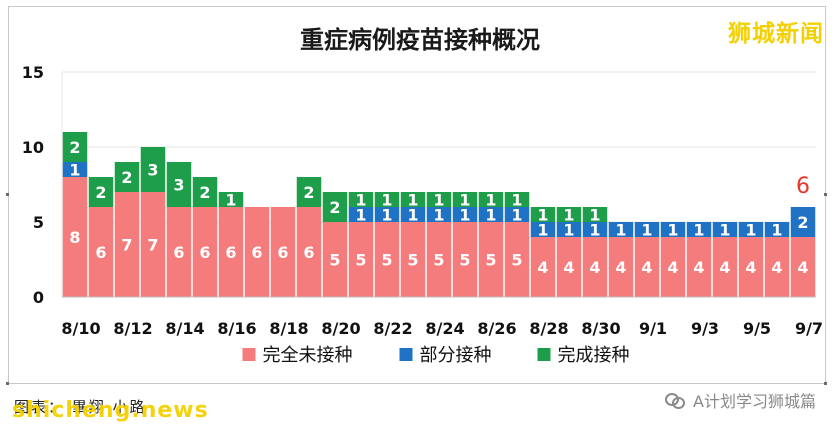  What do you see at coordinates (825, 383) in the screenshot?
I see `resize-handle-bottom-right` at bounding box center [825, 383].